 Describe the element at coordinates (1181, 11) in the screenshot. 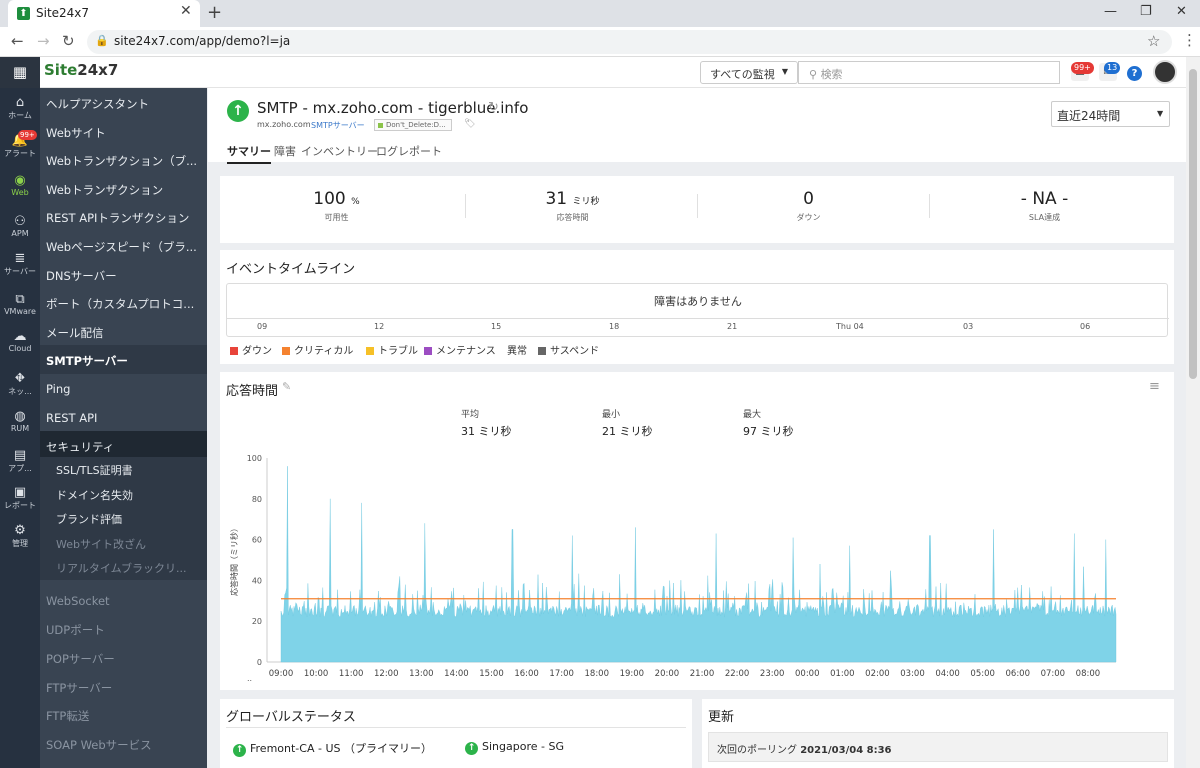

I see `window-close-icon: ✕` at that location.